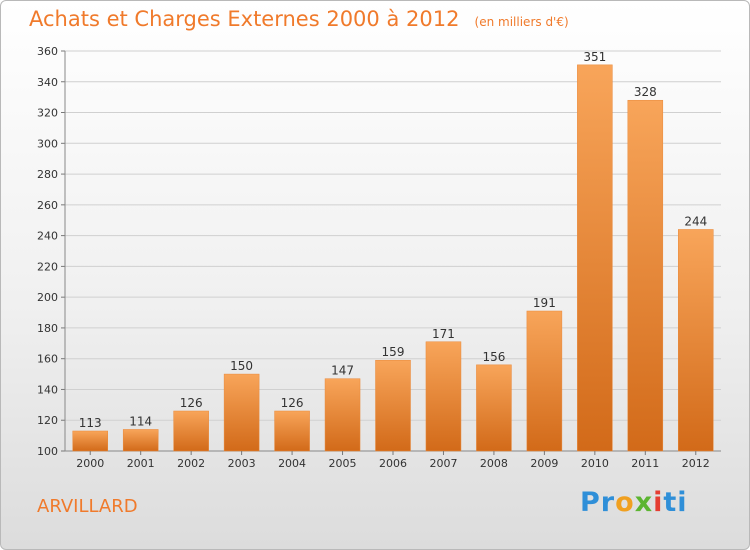  I want to click on bar-value-label: 150, so click(241, 366).